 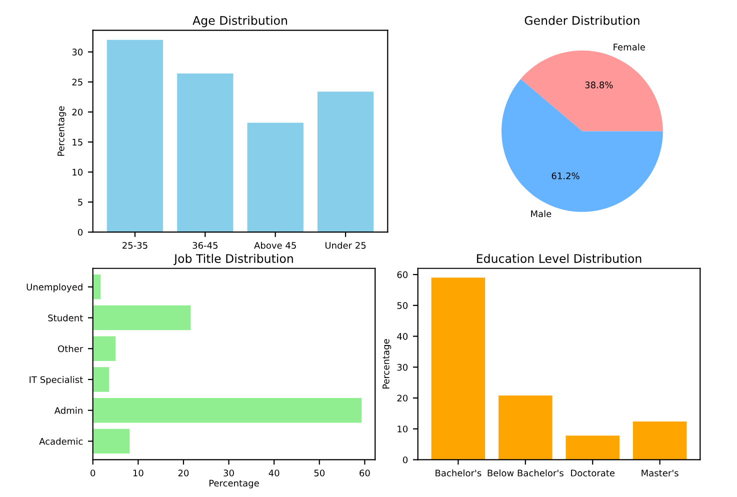 What do you see at coordinates (205, 245) in the screenshot?
I see `x-tick-label: 36-45` at bounding box center [205, 245].